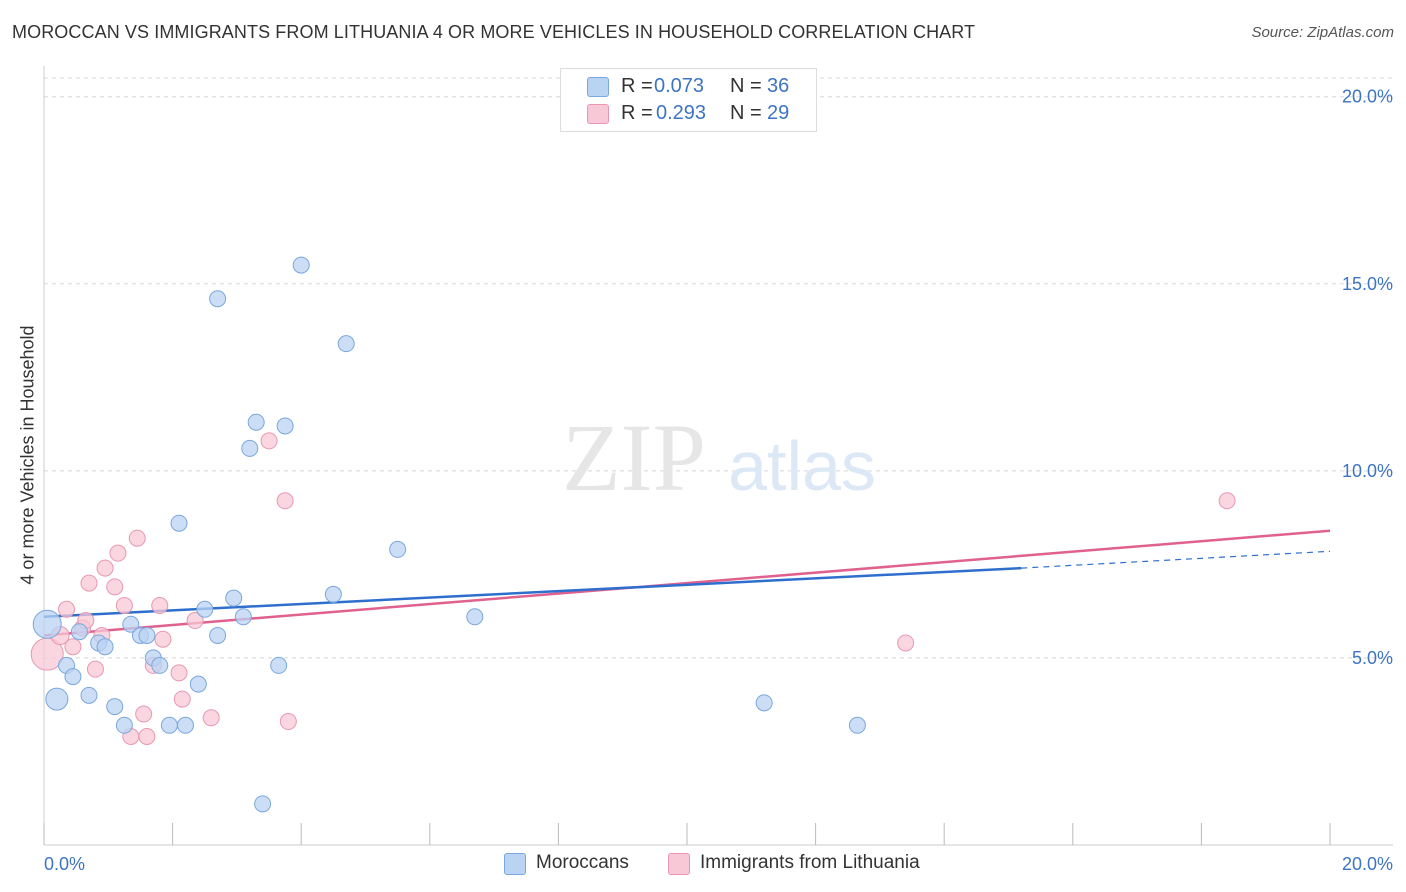 Image resolution: width=1406 pixels, height=892 pixels. Describe the element at coordinates (634, 457) in the screenshot. I see `watermark-zip: ZIP` at that location.